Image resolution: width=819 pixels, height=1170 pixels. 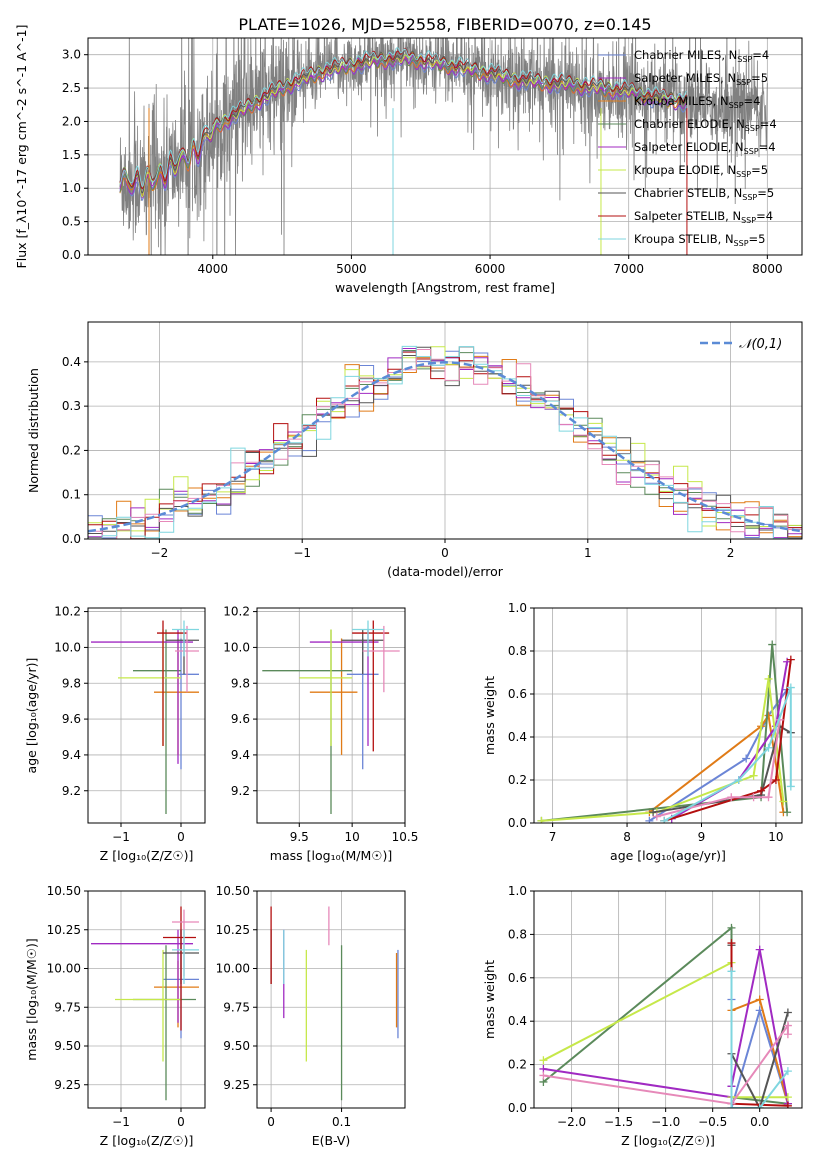 What do you see at coordinates (147, 855) in the screenshot?
I see `x-axis-label: Z [log₁₀(Z/Z☉)]` at bounding box center [147, 855].